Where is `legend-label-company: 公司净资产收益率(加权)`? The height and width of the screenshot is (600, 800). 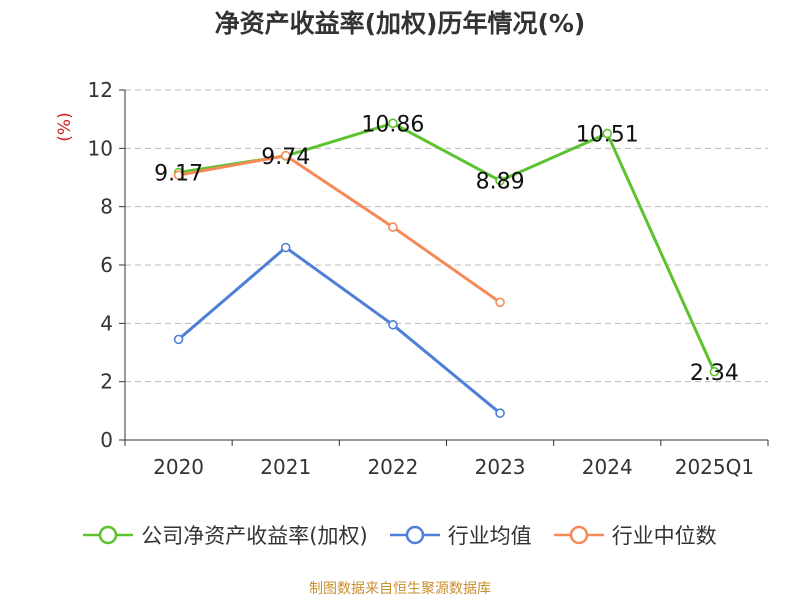 legend-label-company: 公司净资产收益率(加权) is located at coordinates (254, 536).